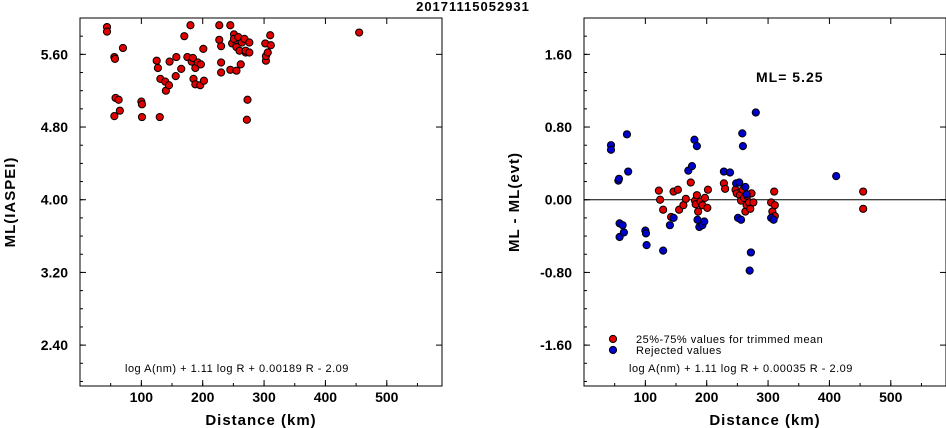 This screenshot has width=946, height=428. I want to click on x-tick-label: 500, so click(891, 397).